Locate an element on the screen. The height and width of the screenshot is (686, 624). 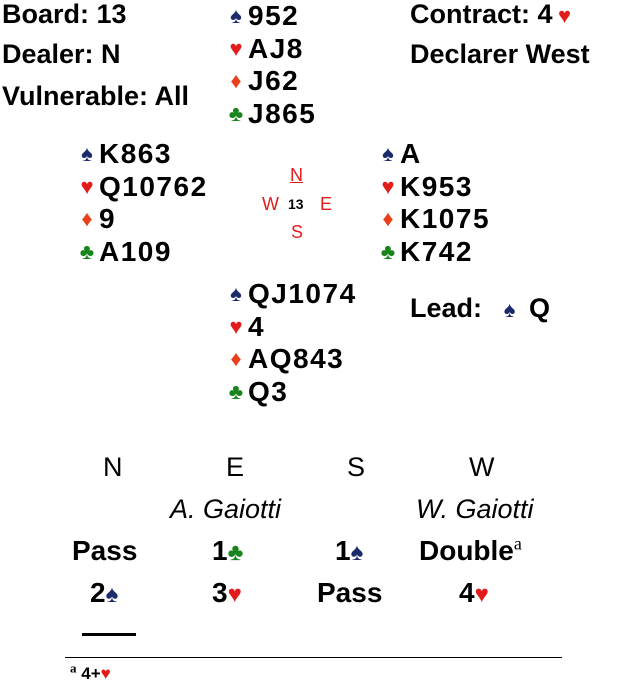
player-west: W. Gaiotti is located at coordinates (475, 509).